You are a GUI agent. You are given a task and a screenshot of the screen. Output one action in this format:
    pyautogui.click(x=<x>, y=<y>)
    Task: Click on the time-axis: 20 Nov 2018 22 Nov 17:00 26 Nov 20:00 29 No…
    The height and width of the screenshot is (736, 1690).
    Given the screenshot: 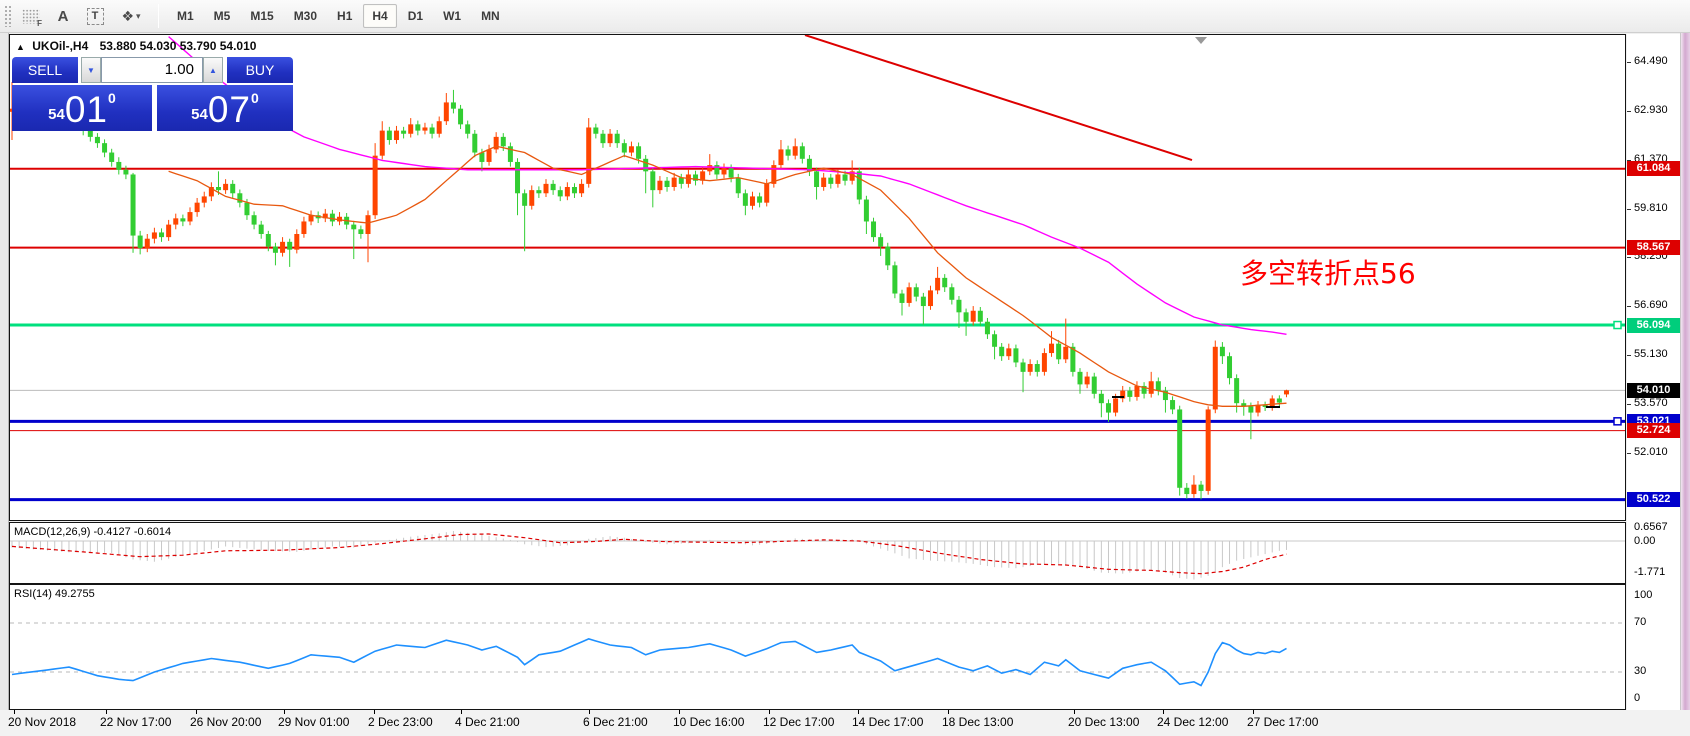 What is the action you would take?
    pyautogui.click(x=845, y=723)
    